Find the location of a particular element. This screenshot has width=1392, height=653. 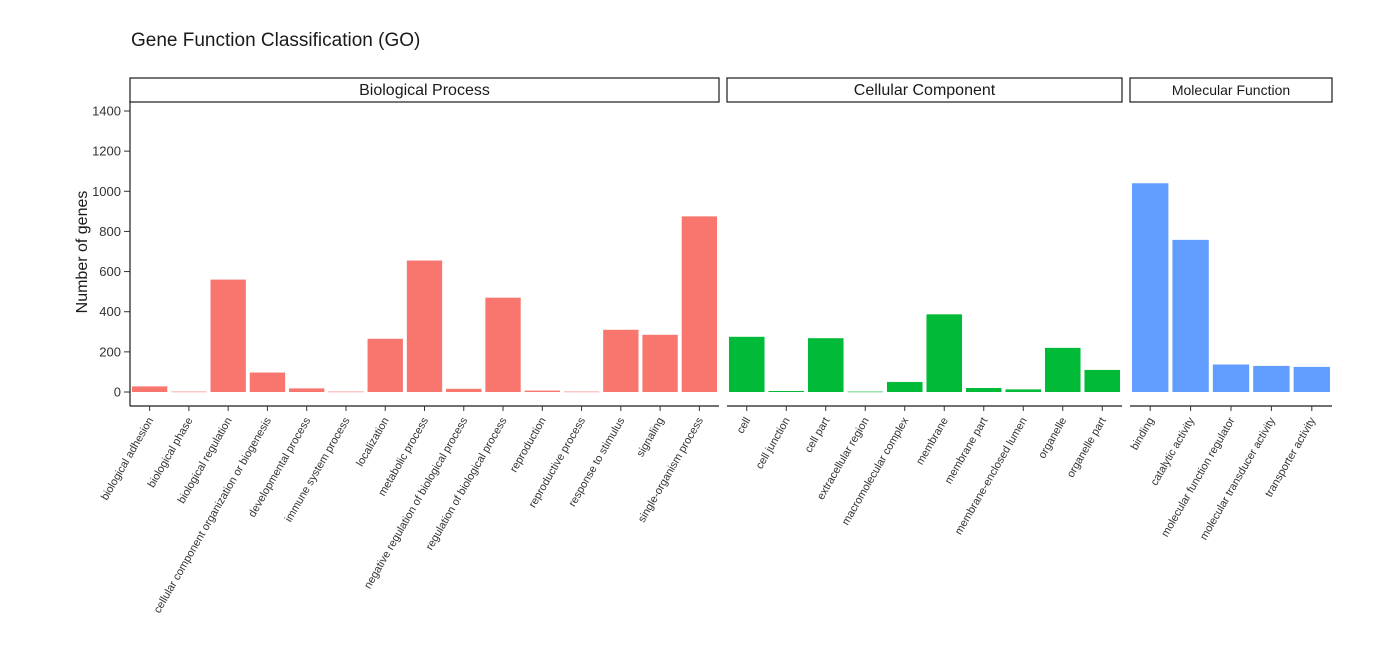

x-tick-label: cell part is located at coordinates (818, 435).